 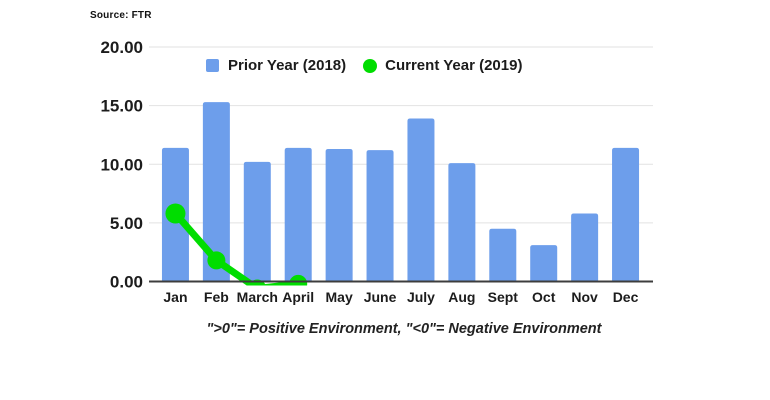 What do you see at coordinates (126, 282) in the screenshot?
I see `y-axis-label-0.00: 0.00` at bounding box center [126, 282].